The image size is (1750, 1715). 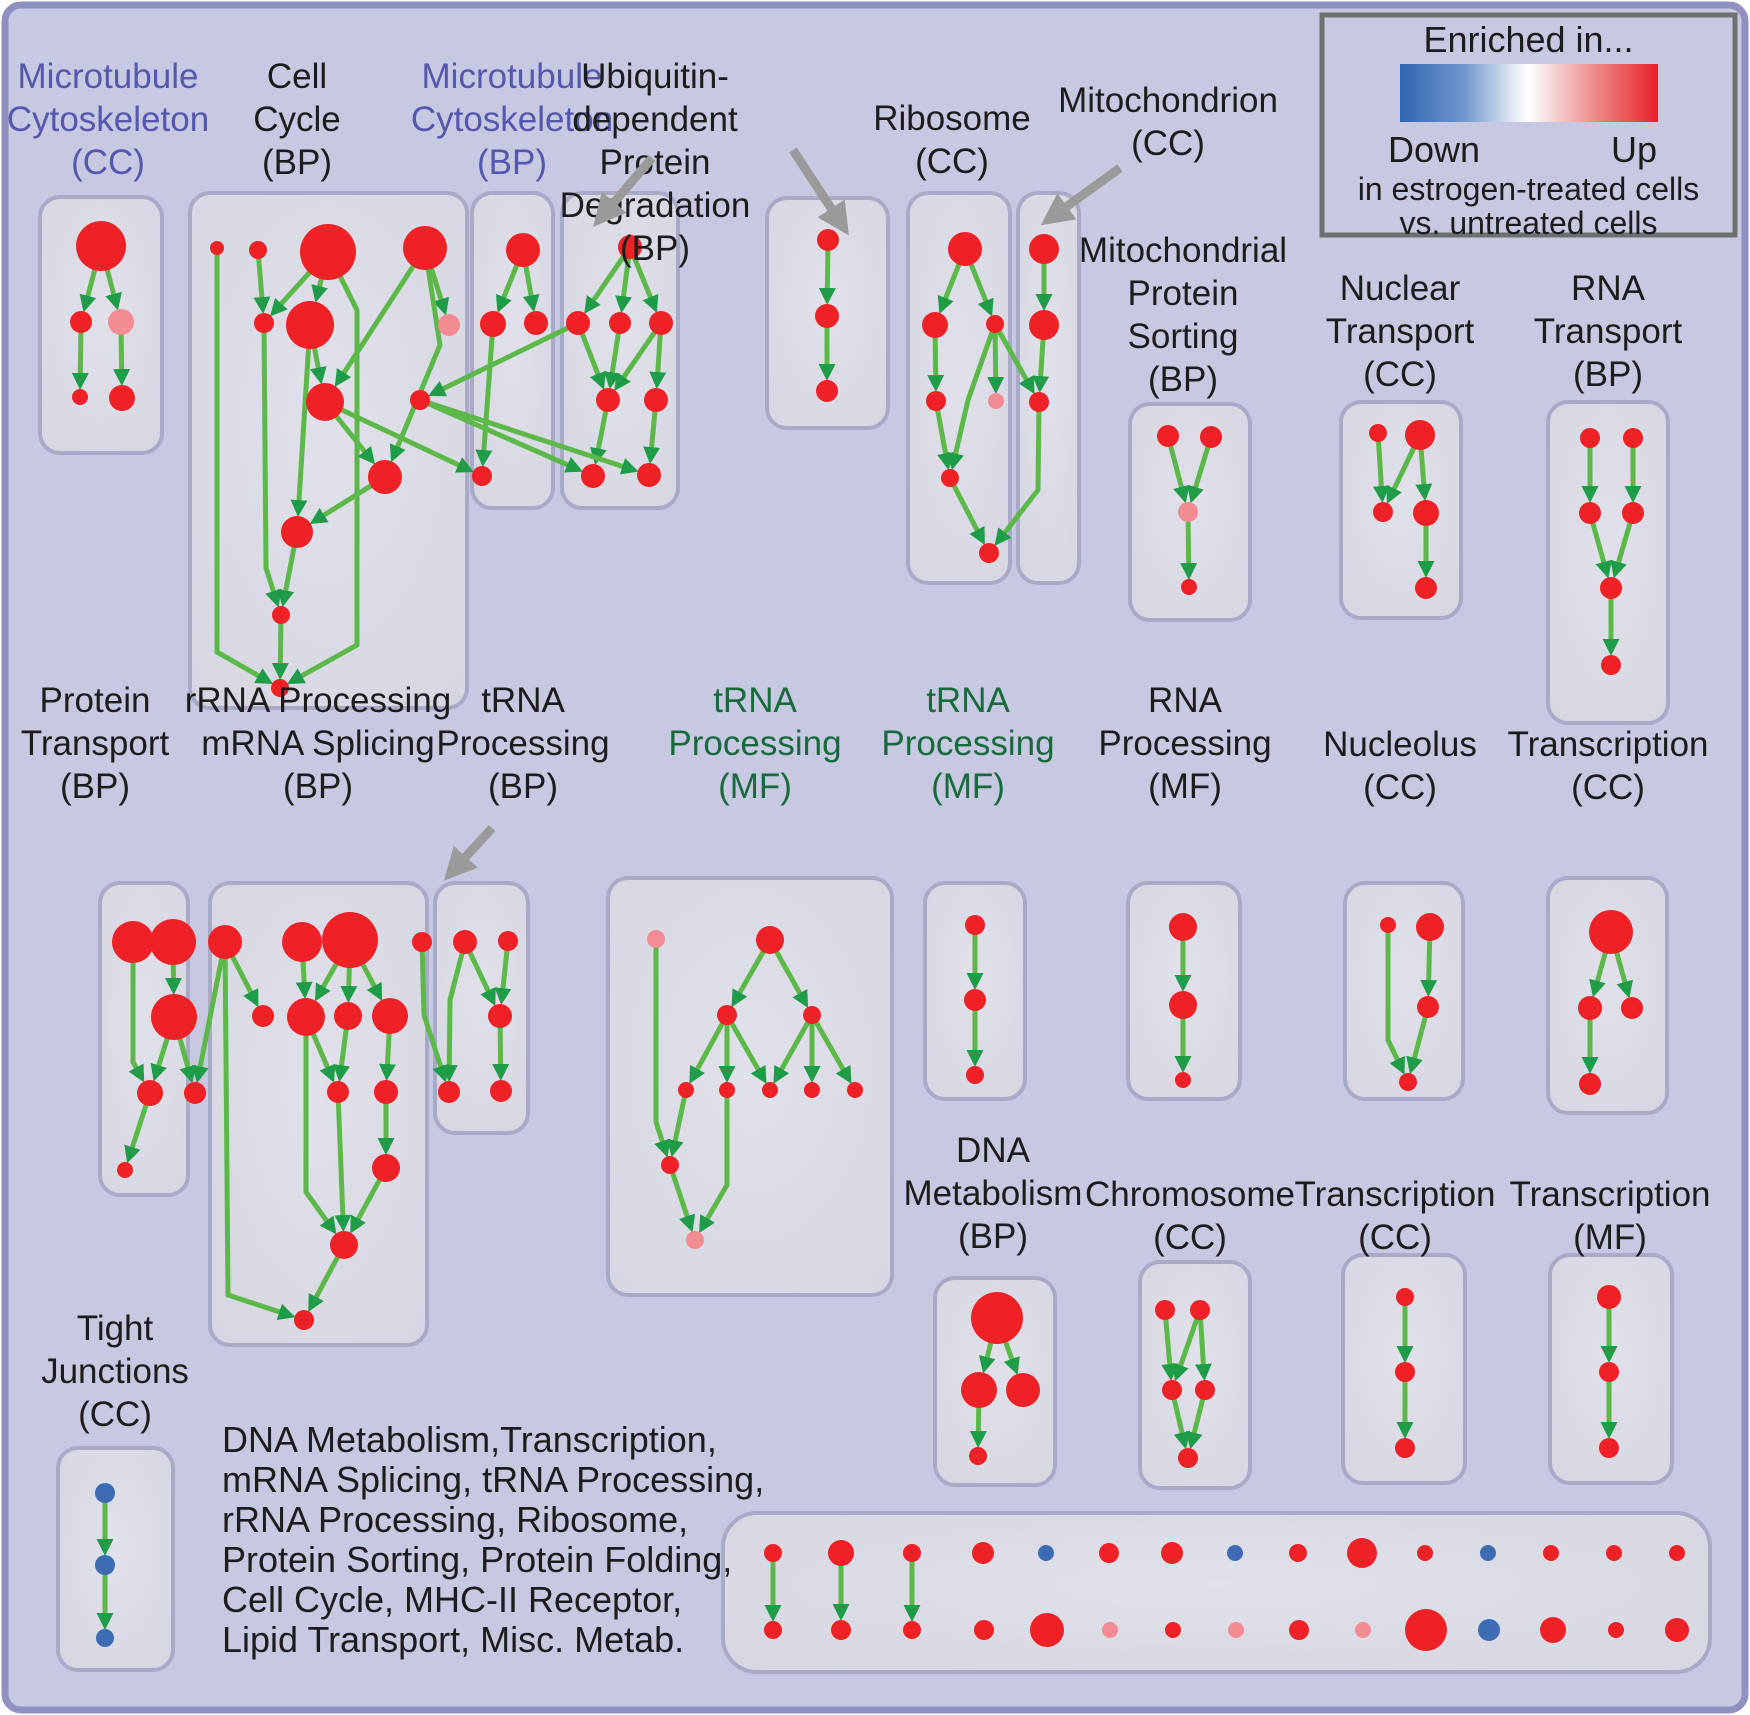 What do you see at coordinates (452, 1599) in the screenshot?
I see `misc-cluster-text-line-4: Cell Cycle, MHC-II Receptor,` at bounding box center [452, 1599].